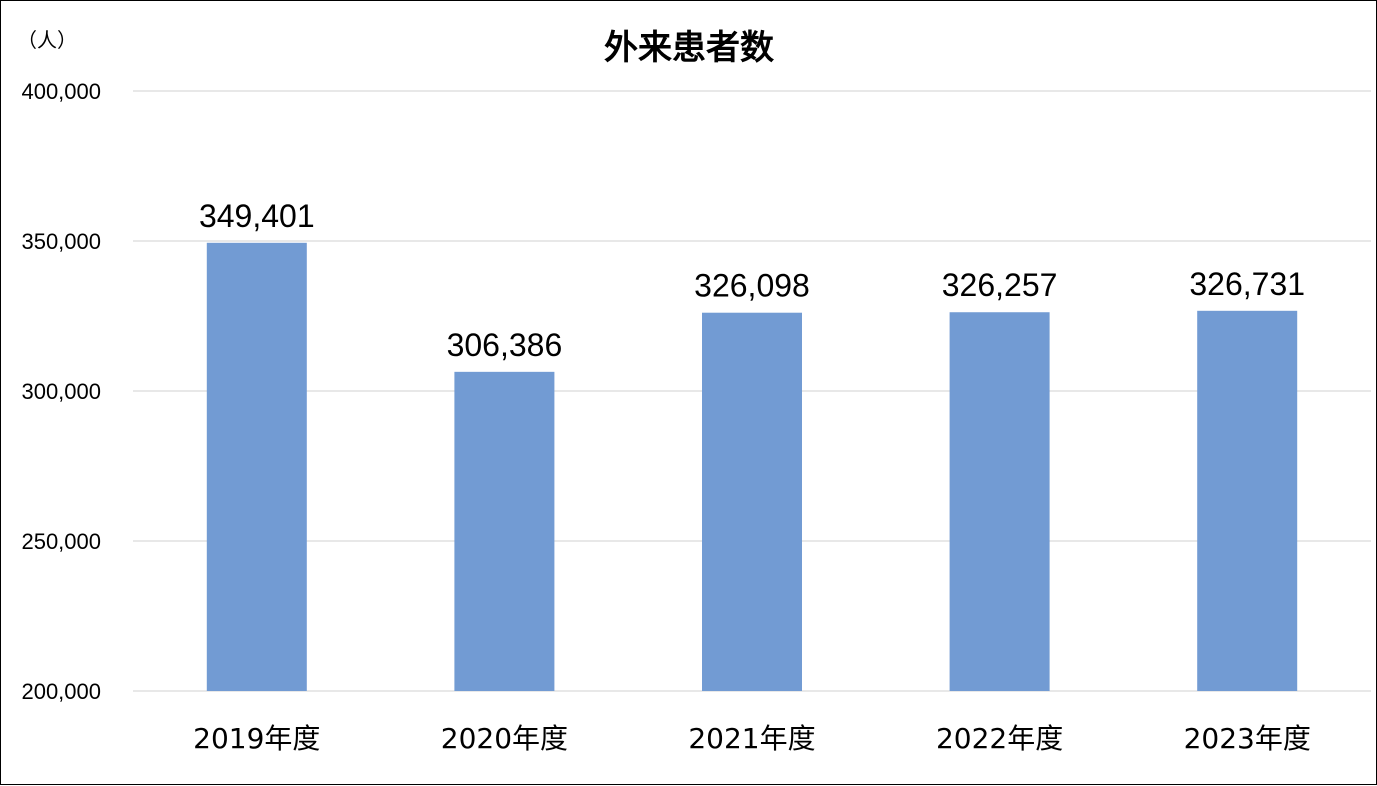 Image resolution: width=1377 pixels, height=786 pixels. Describe the element at coordinates (256, 738) in the screenshot. I see `x-tick-label: 2019年度` at that location.